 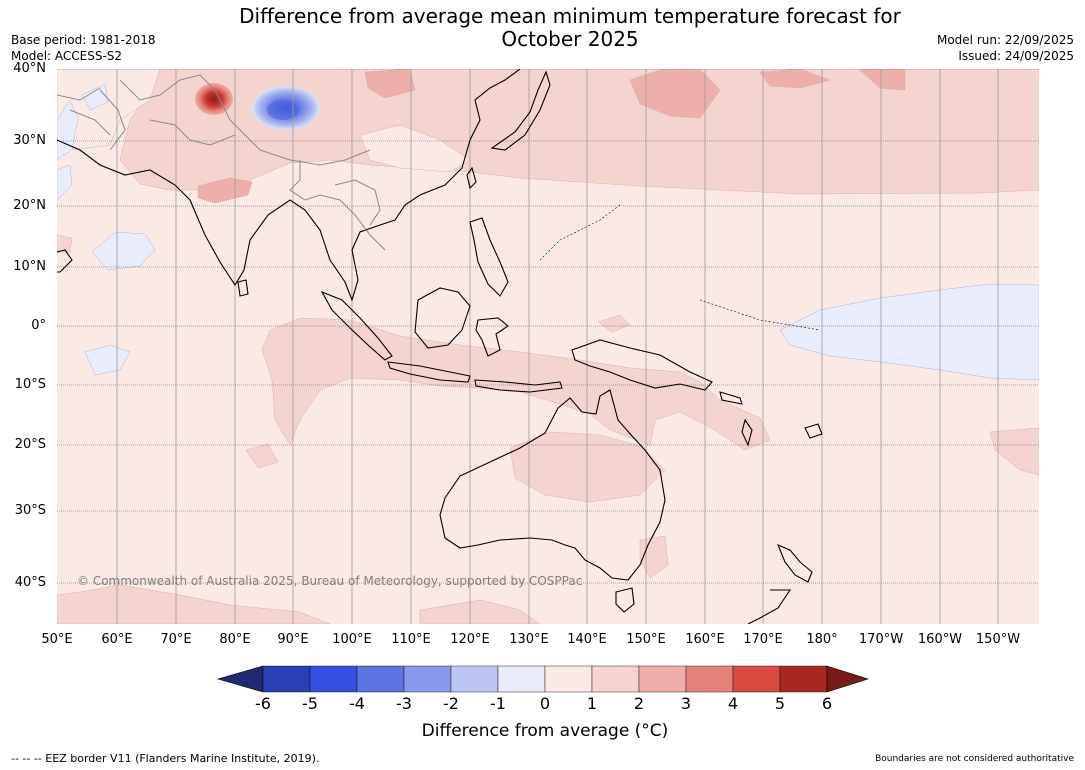 I want to click on colorbar-over-arrow, so click(x=847, y=679).